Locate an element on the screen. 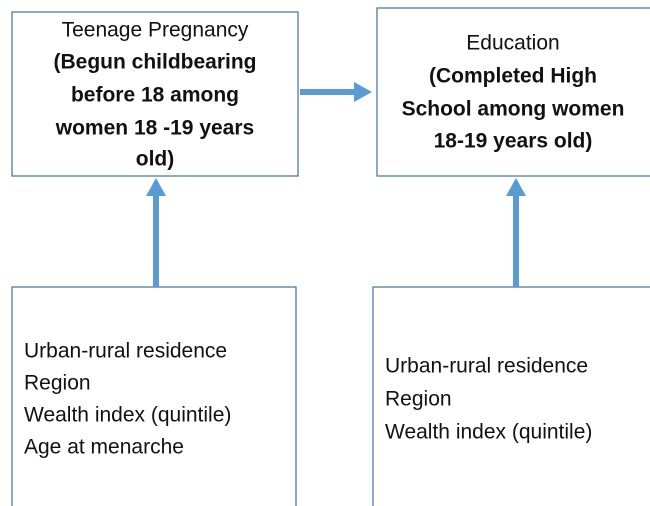  box-teenage-pregnancy is located at coordinates (155, 94).